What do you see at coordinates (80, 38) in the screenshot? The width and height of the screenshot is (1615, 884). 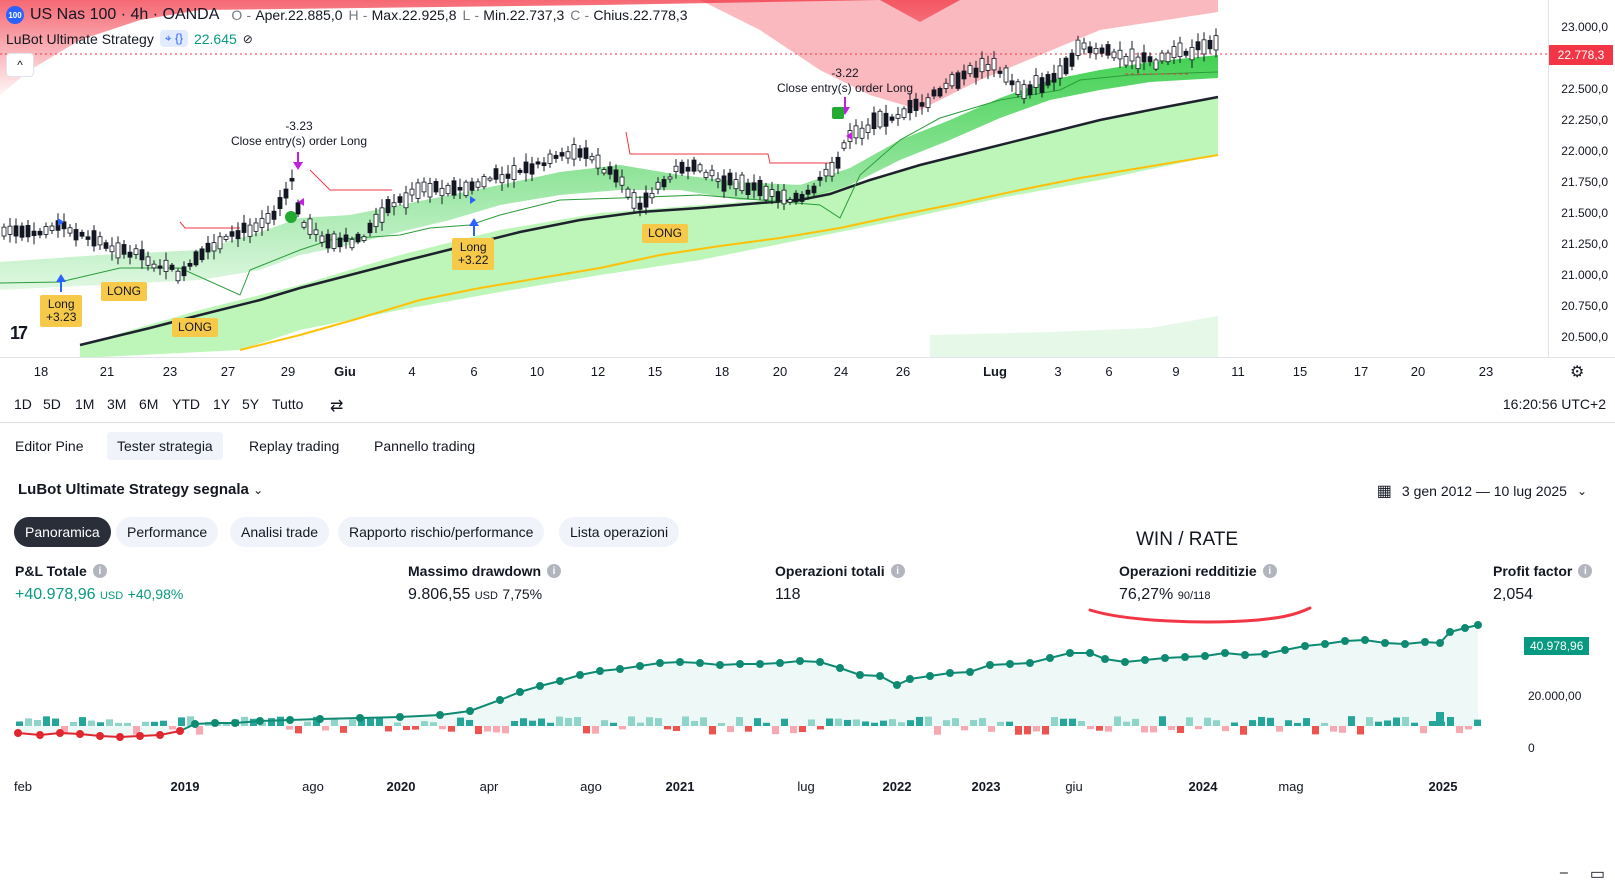 I see `indicator-name: LuBot Ultimate Strategy` at bounding box center [80, 38].